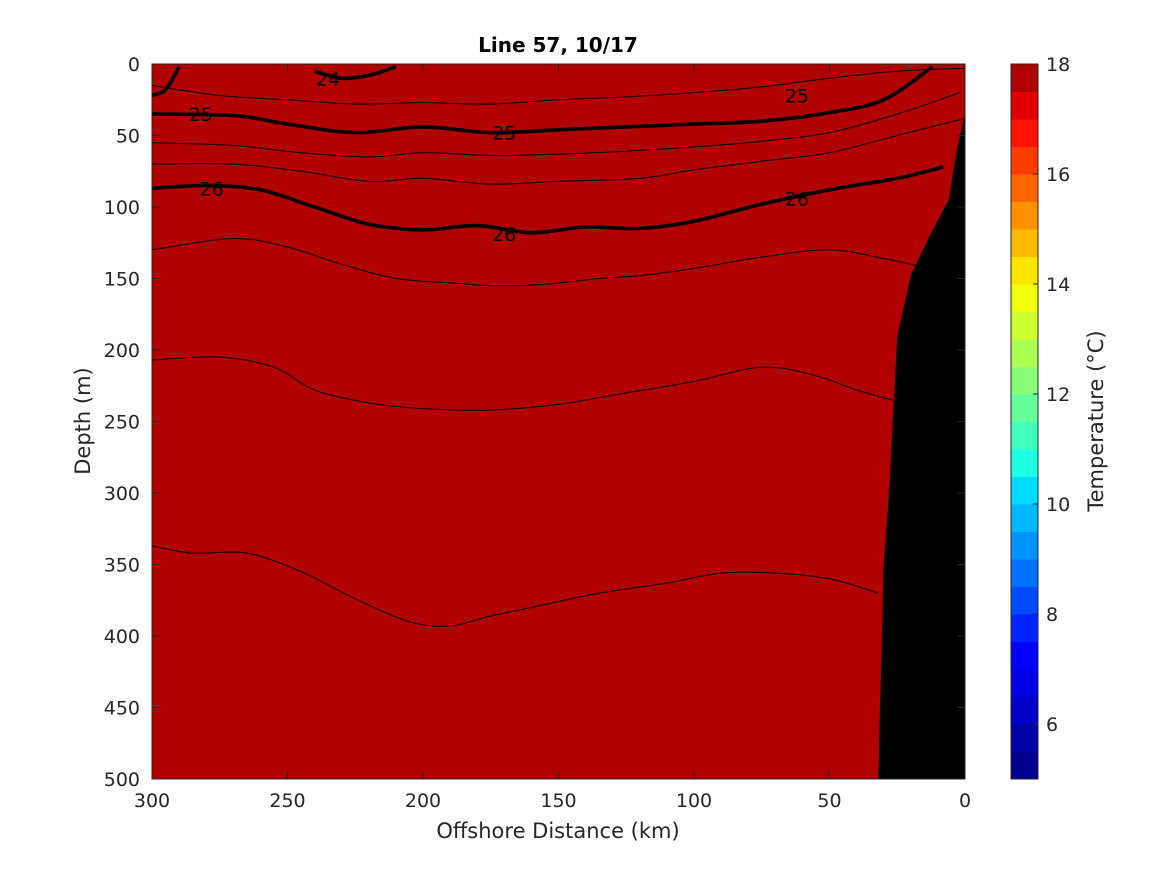 The image size is (1167, 875). Describe the element at coordinates (1096, 421) in the screenshot. I see `colorbar-label: Temperature (°C)` at that location.